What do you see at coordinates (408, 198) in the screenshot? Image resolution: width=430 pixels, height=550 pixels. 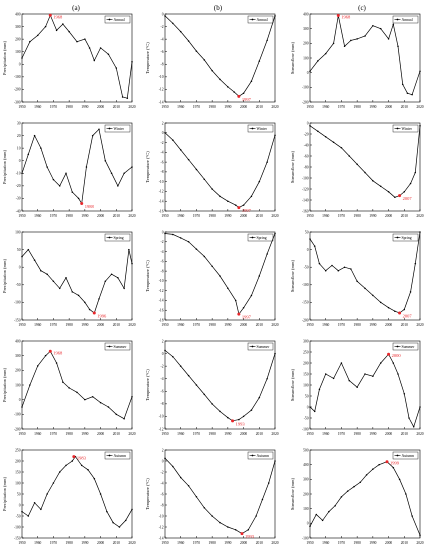 I see `highlight-label: 2007` at bounding box center [408, 198].